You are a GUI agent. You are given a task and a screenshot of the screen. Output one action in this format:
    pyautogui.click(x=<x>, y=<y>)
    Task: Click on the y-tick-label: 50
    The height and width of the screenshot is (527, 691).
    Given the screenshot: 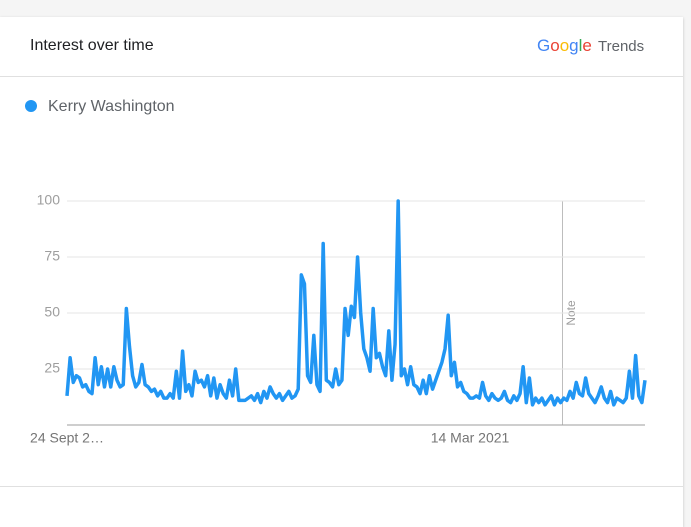 What is the action you would take?
    pyautogui.click(x=52, y=312)
    